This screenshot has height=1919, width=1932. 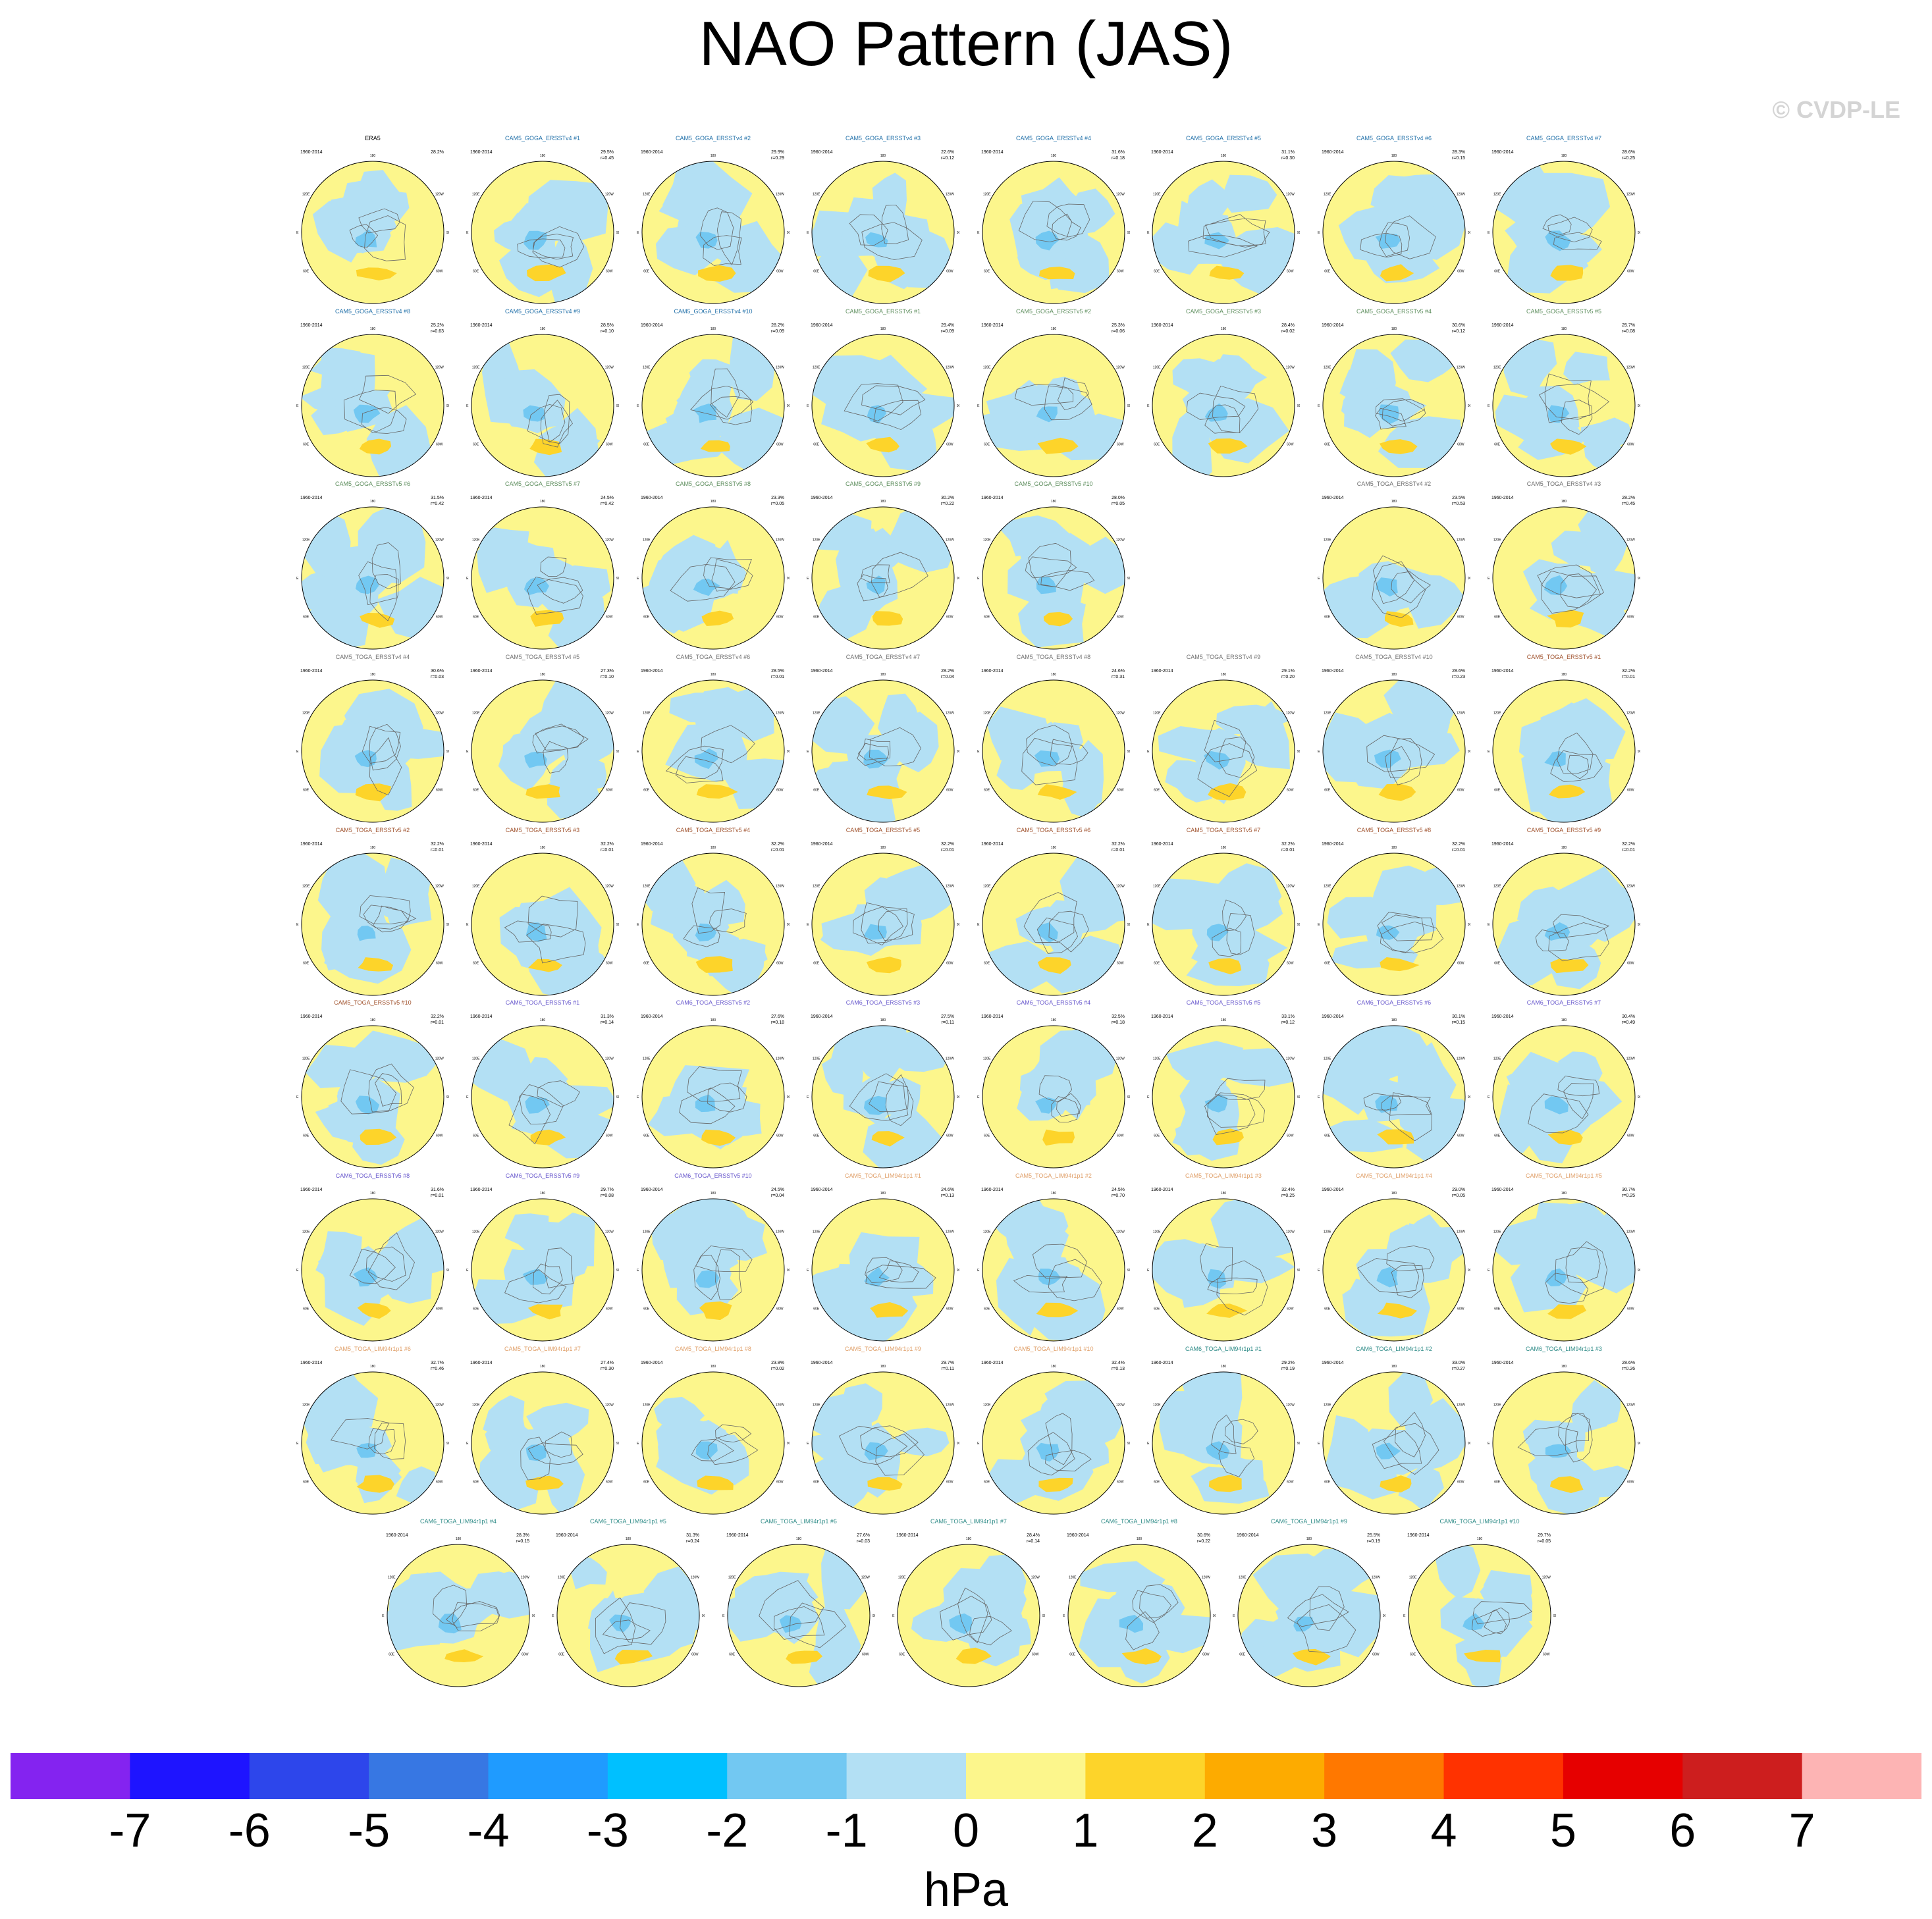 What do you see at coordinates (1033, 1535) in the screenshot?
I see `panel-variance: 28.4%` at bounding box center [1033, 1535].